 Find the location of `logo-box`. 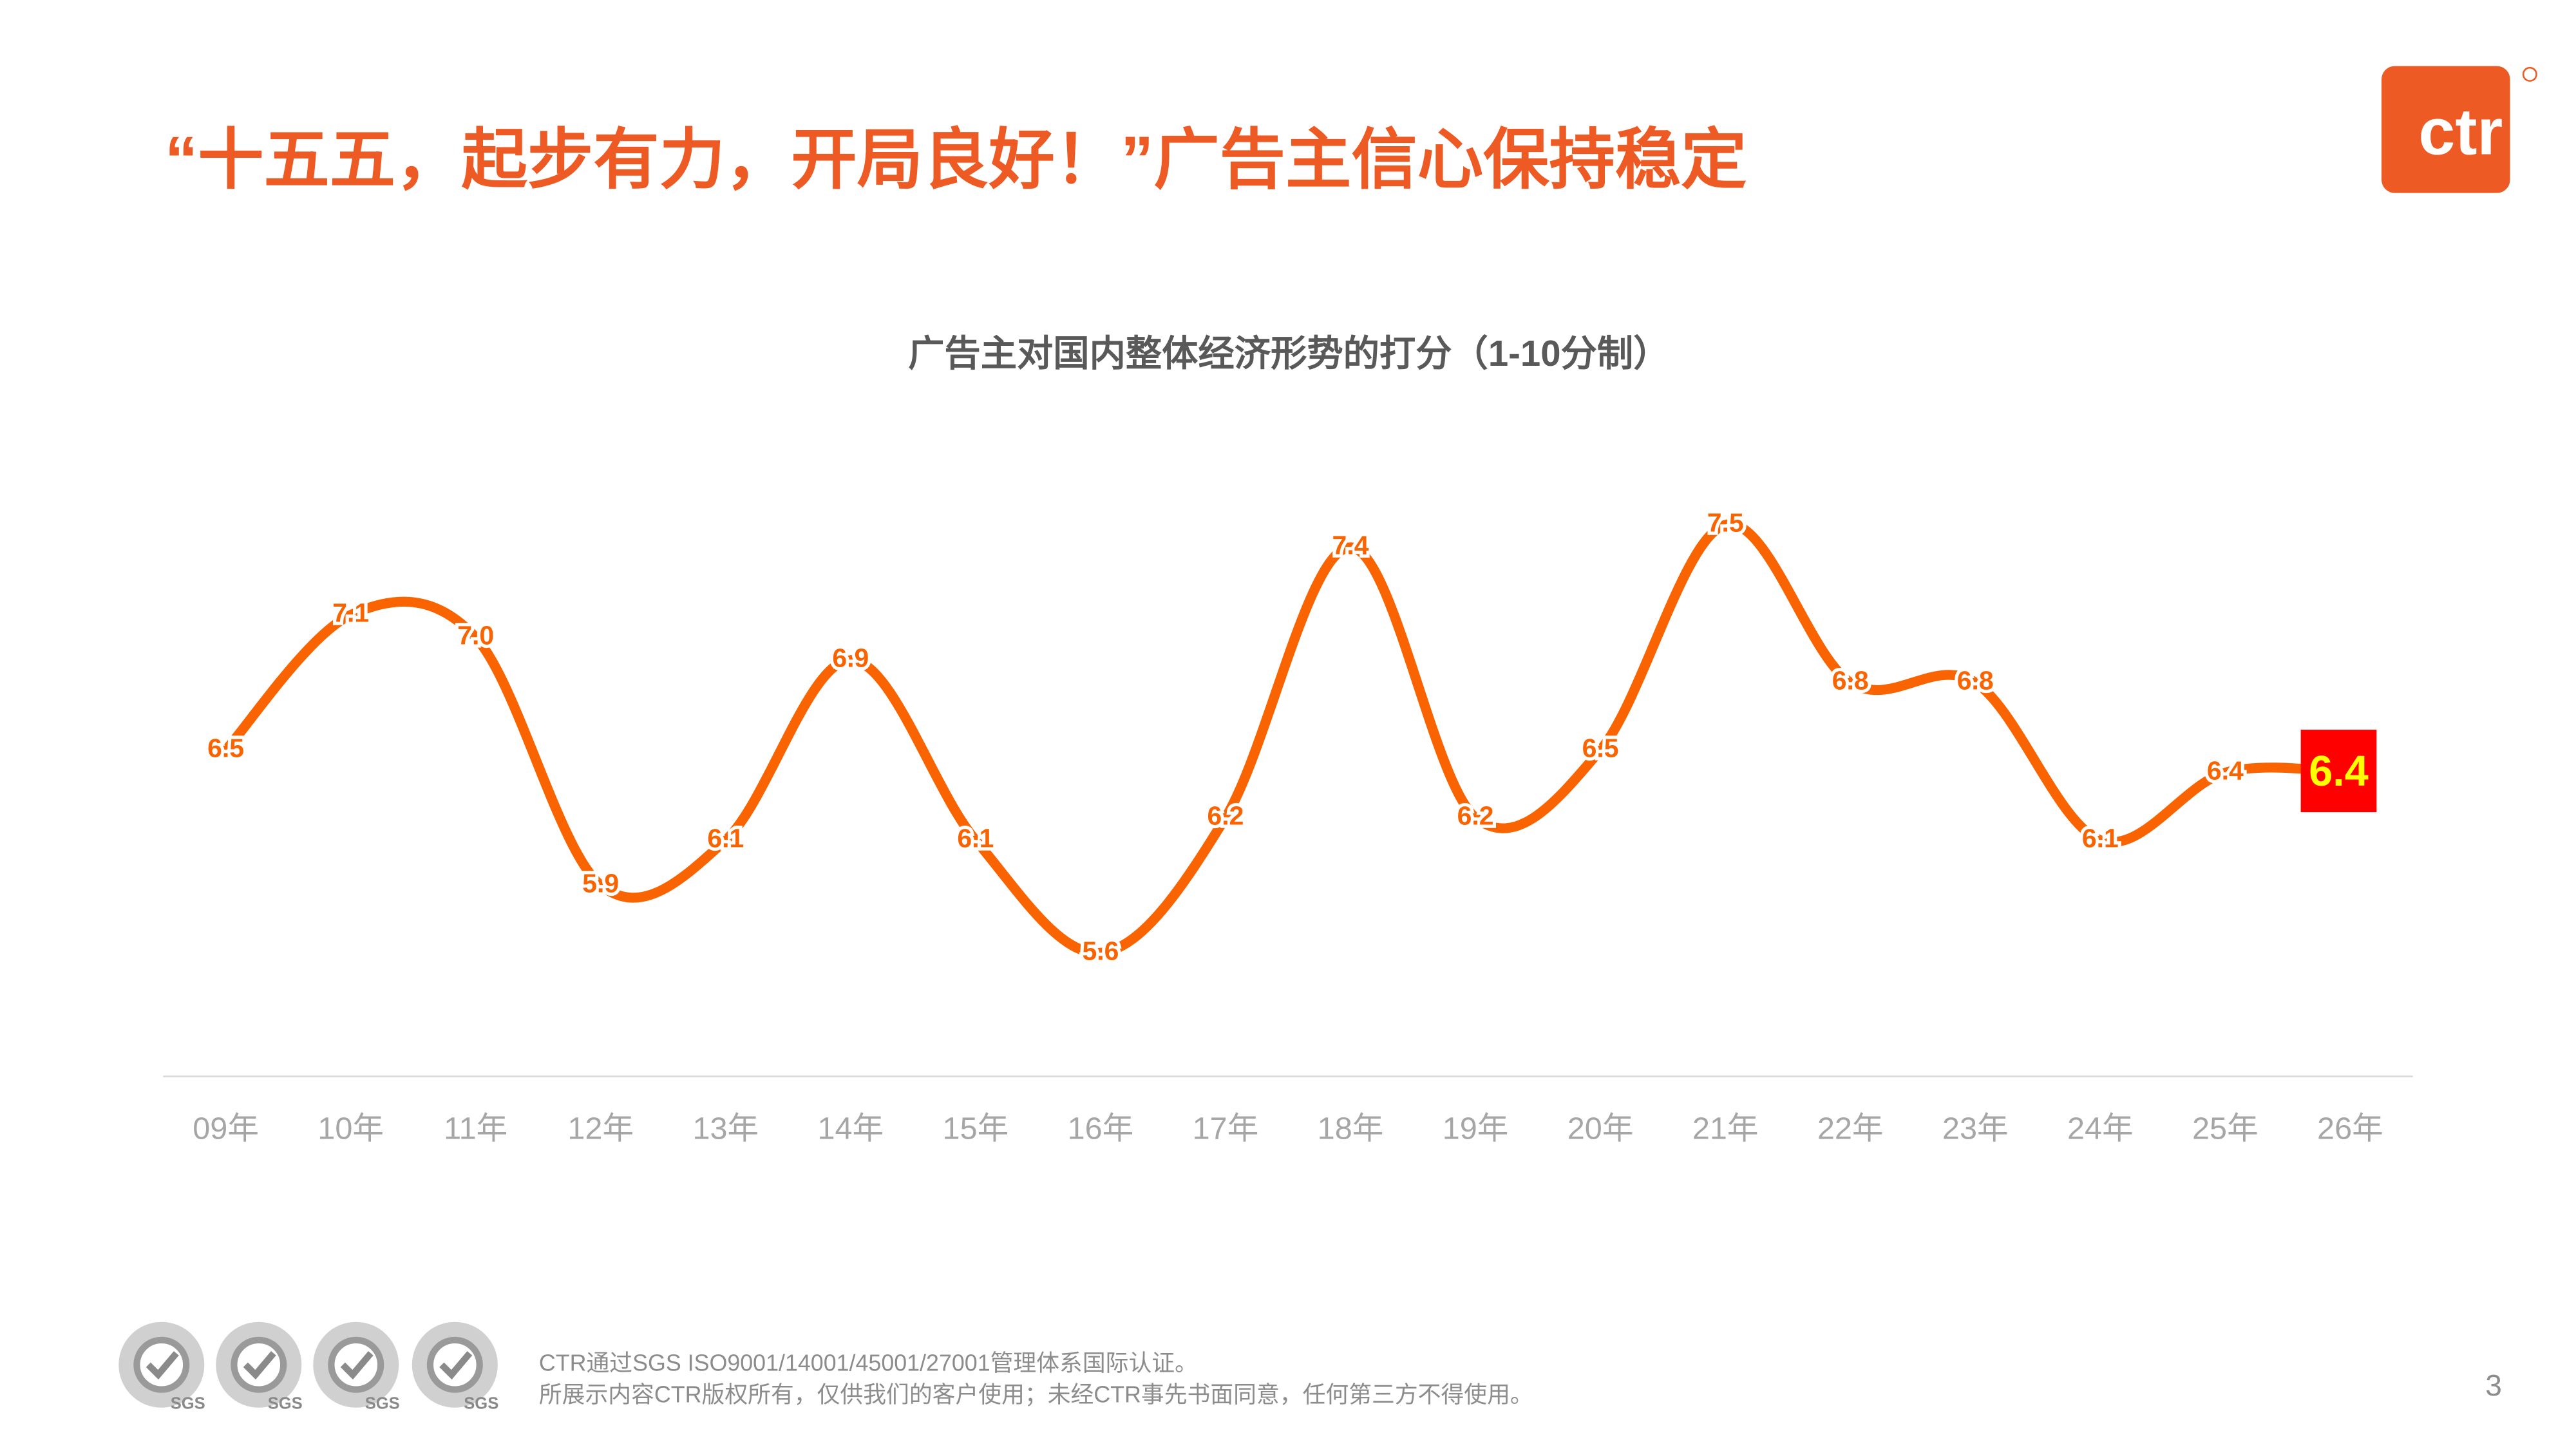

logo-box is located at coordinates (2446, 129).